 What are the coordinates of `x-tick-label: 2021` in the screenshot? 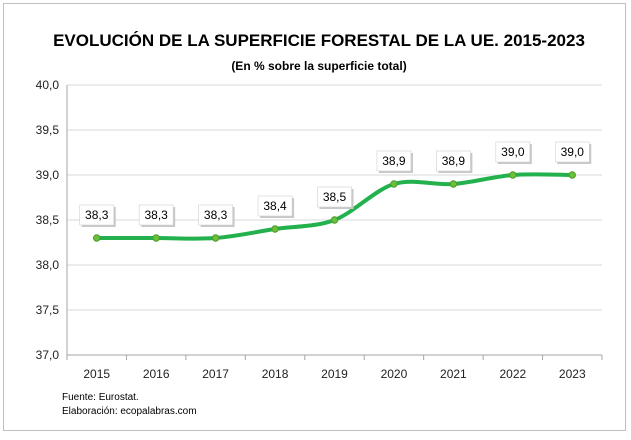 It's located at (453, 374).